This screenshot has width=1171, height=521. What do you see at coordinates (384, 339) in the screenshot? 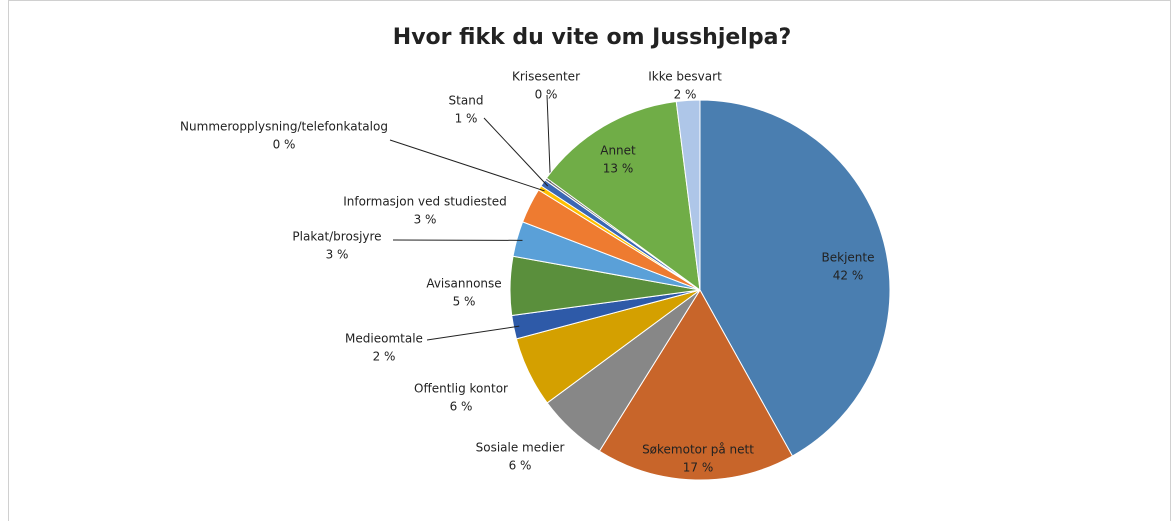
I see `slice-label: Medieomtale` at bounding box center [384, 339].